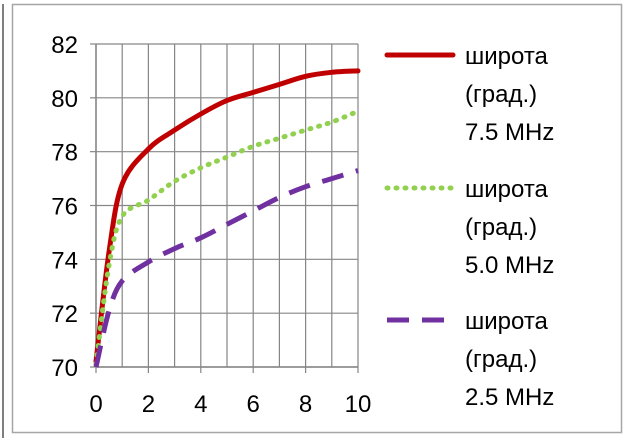 The image size is (625, 438). Describe the element at coordinates (253, 404) in the screenshot. I see `x-tick-label: 6` at that location.